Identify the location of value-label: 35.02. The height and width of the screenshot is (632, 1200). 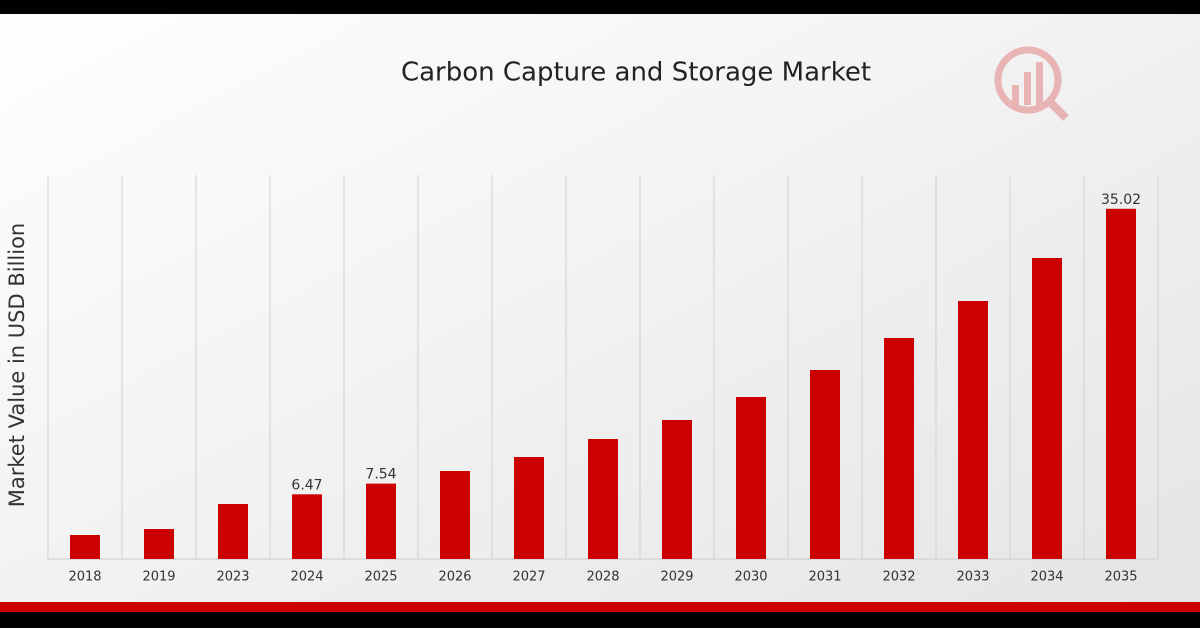
(1121, 200).